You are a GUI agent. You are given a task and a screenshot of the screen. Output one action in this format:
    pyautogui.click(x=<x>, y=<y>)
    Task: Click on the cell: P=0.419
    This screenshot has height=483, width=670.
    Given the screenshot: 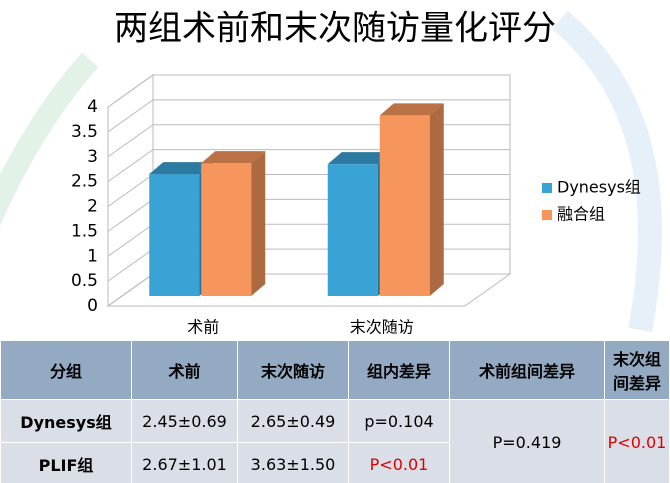 What is the action you would take?
    pyautogui.click(x=527, y=441)
    